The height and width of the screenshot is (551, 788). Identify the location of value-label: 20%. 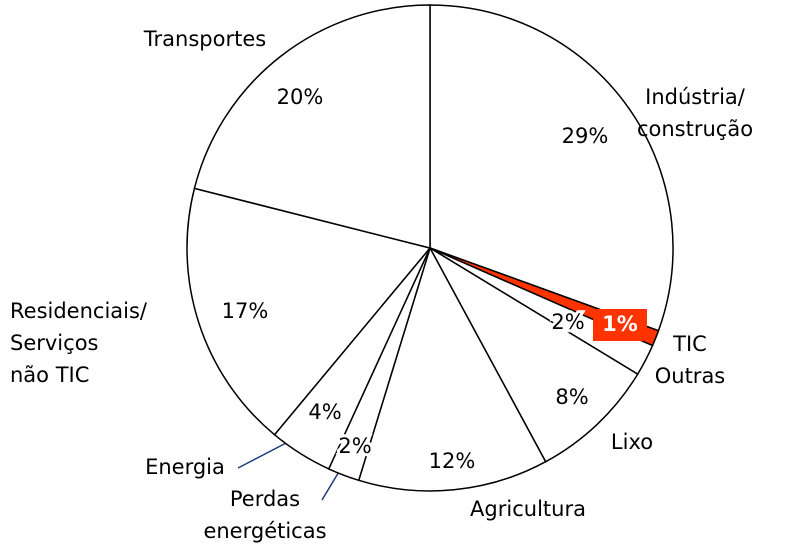
(300, 97).